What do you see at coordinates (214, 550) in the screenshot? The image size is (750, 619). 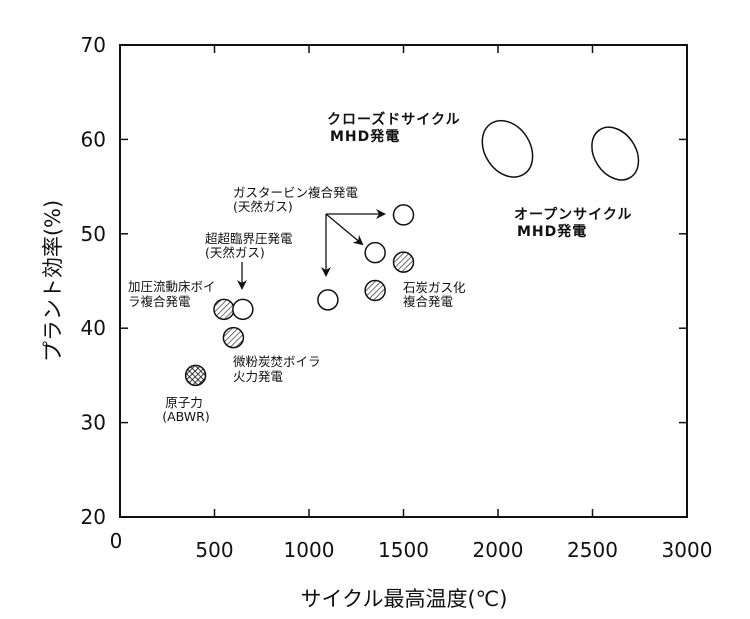 I see `x-tick-label: 500` at bounding box center [214, 550].